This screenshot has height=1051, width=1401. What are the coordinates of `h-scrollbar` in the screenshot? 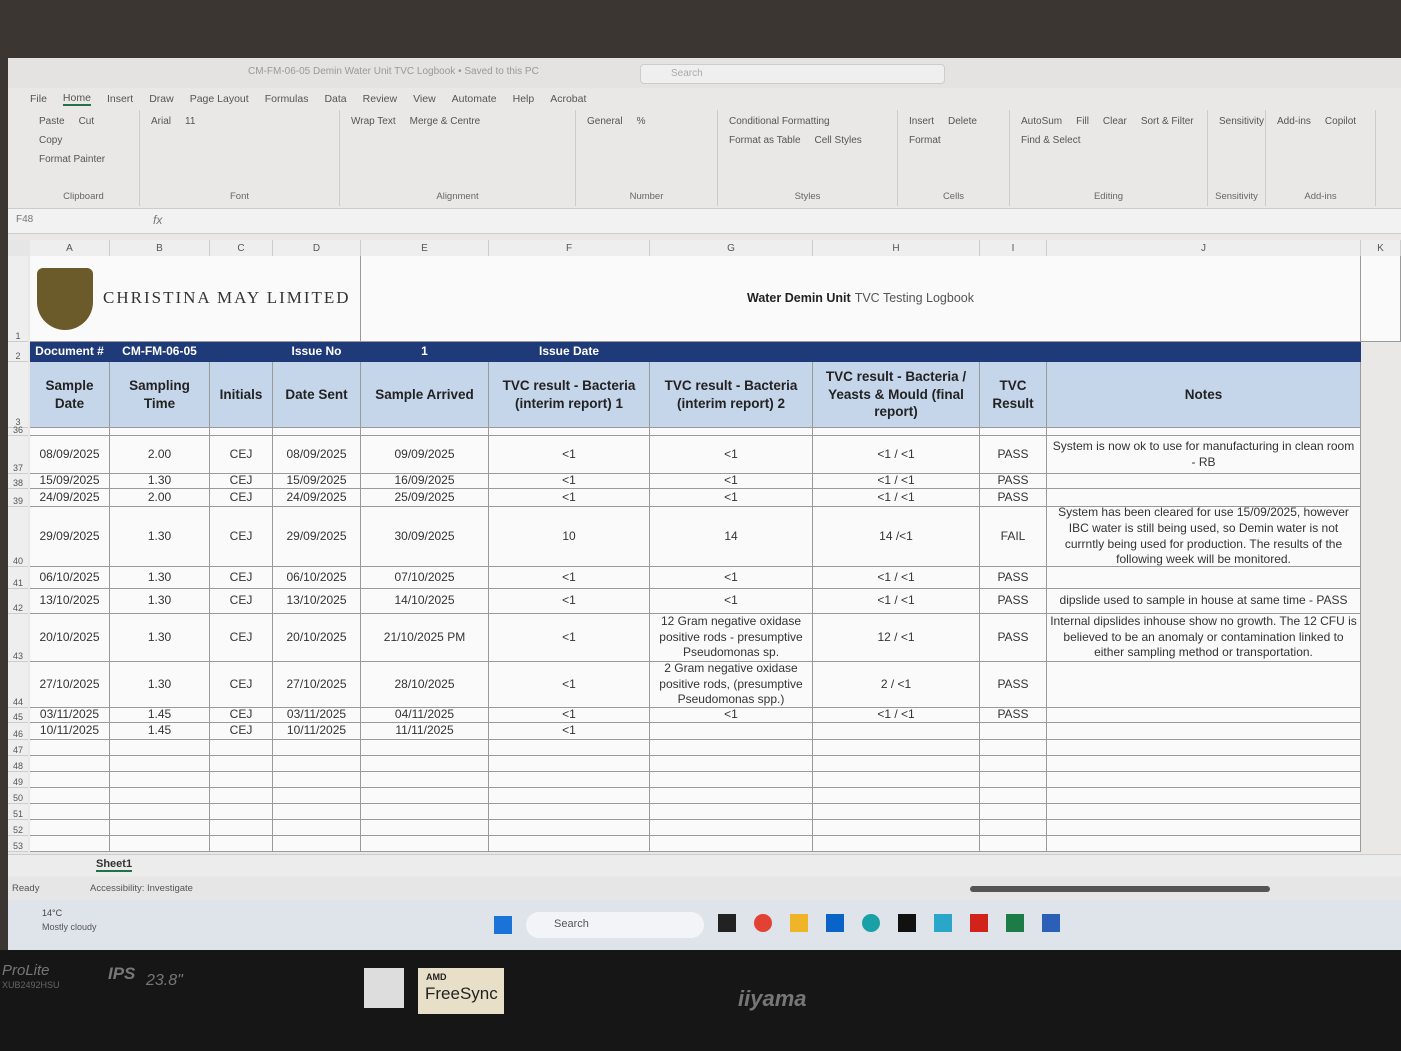 It's located at (1120, 889).